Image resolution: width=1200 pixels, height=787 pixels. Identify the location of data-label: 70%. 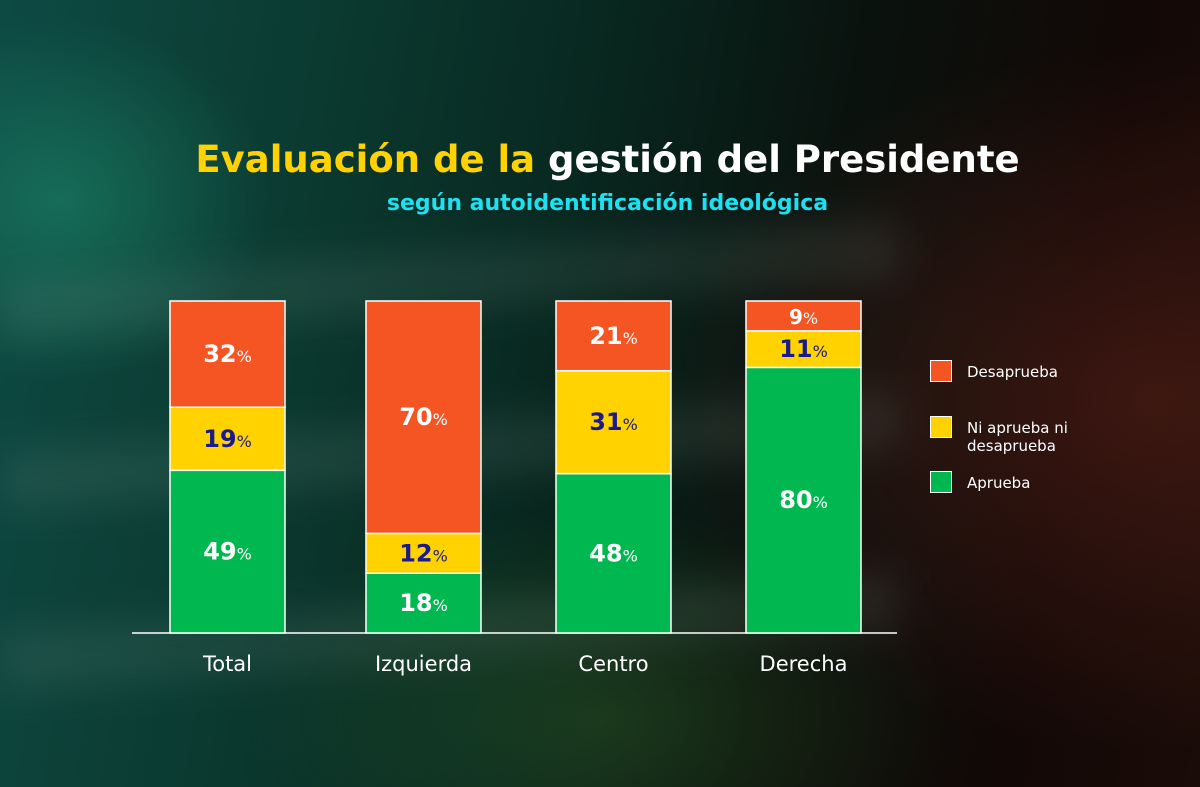
(423, 417).